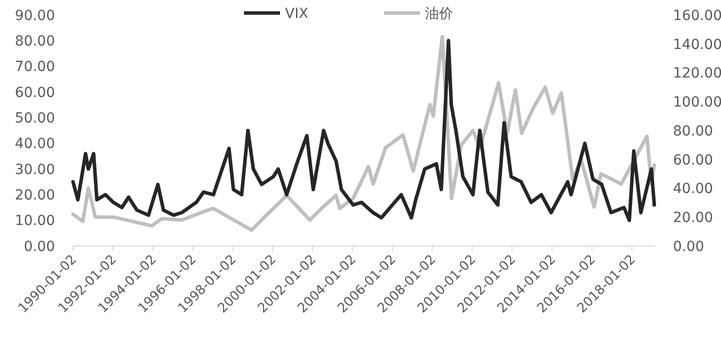  I want to click on y-tick-label: 20.00, so click(34, 196).